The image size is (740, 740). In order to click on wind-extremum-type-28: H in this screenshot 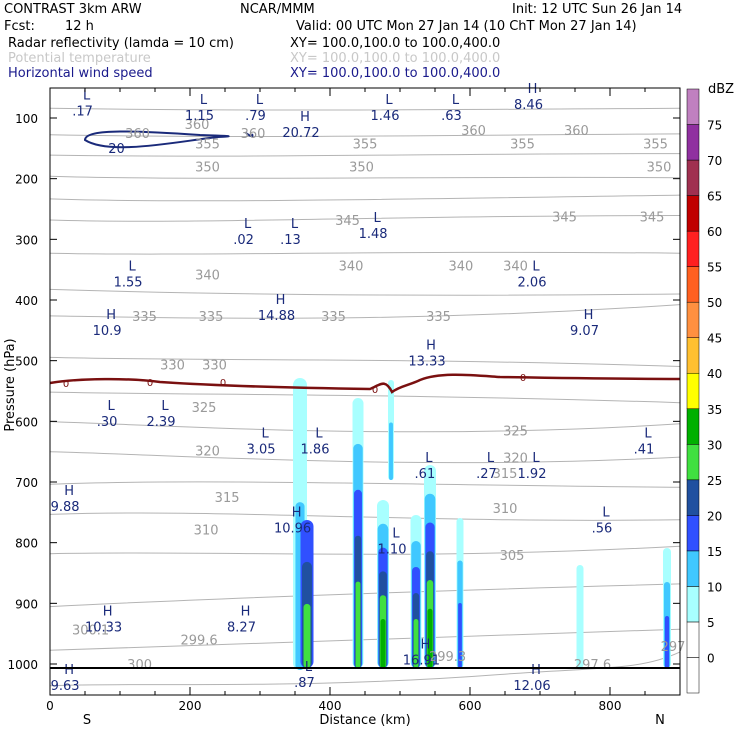, I will do `click(108, 611)`.